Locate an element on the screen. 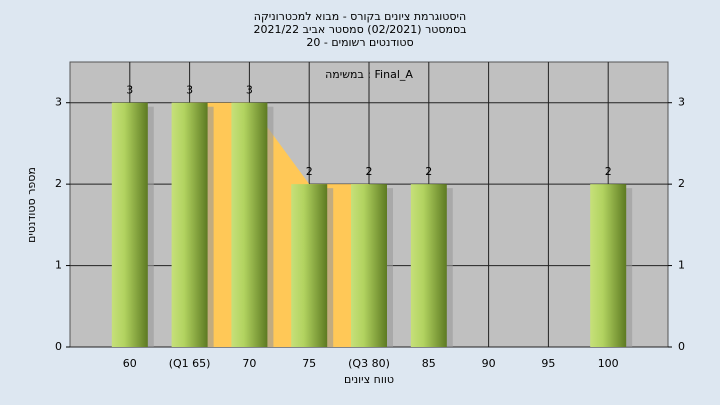  x-tick-label: 75 is located at coordinates (309, 363).